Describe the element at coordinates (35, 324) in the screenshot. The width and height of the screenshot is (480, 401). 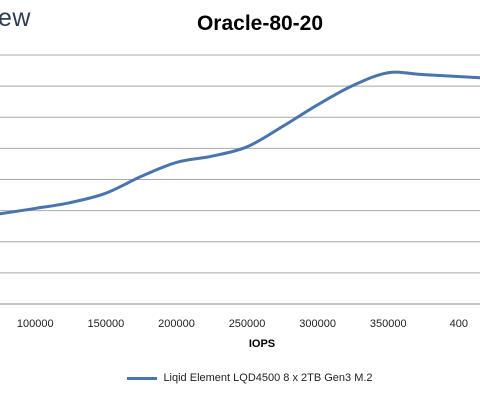
I see `x-tick-label: 100000` at that location.